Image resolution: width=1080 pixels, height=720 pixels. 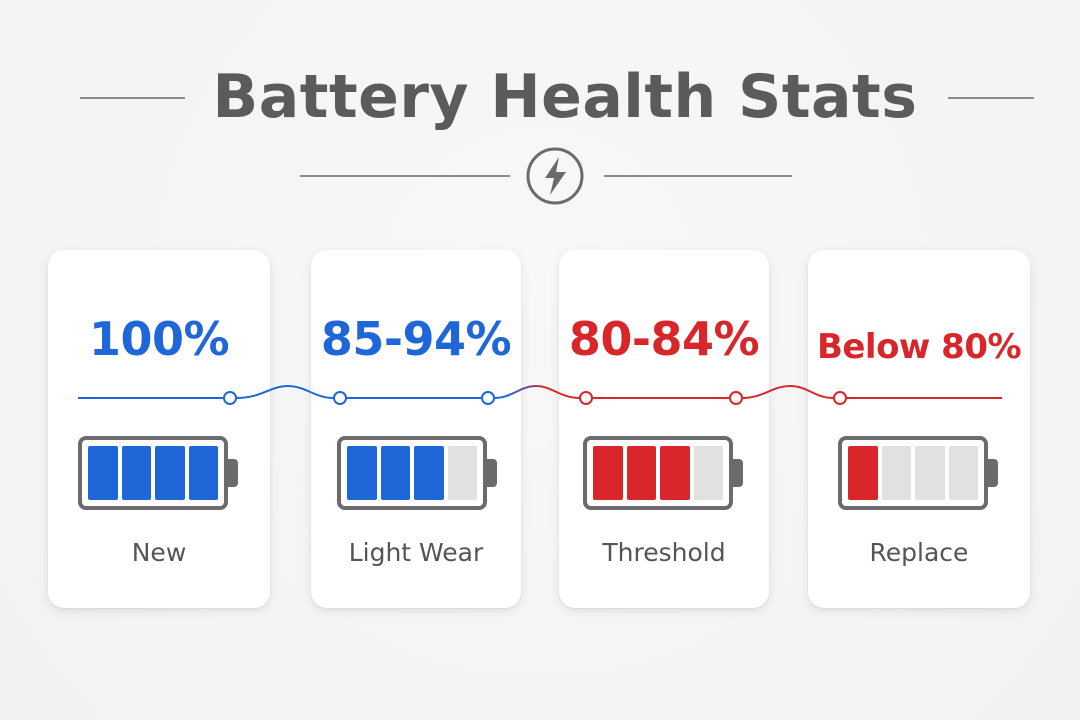 I want to click on title-area: Battery Health Stats, so click(x=540, y=96).